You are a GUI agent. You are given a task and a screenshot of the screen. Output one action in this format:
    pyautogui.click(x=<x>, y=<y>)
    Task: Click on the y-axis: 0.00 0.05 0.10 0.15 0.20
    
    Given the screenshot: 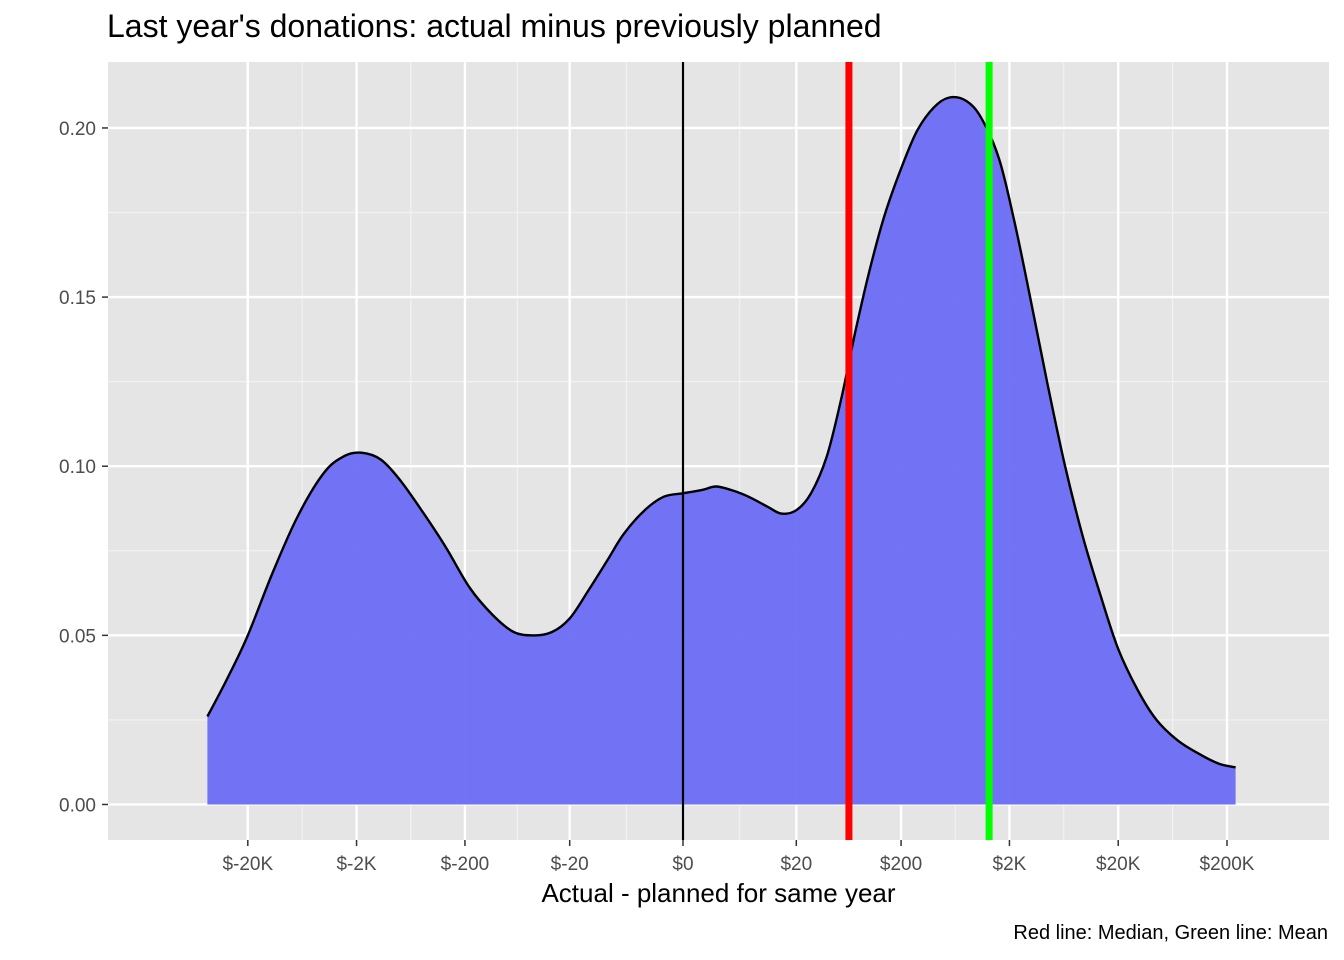 What is the action you would take?
    pyautogui.click(x=83, y=467)
    